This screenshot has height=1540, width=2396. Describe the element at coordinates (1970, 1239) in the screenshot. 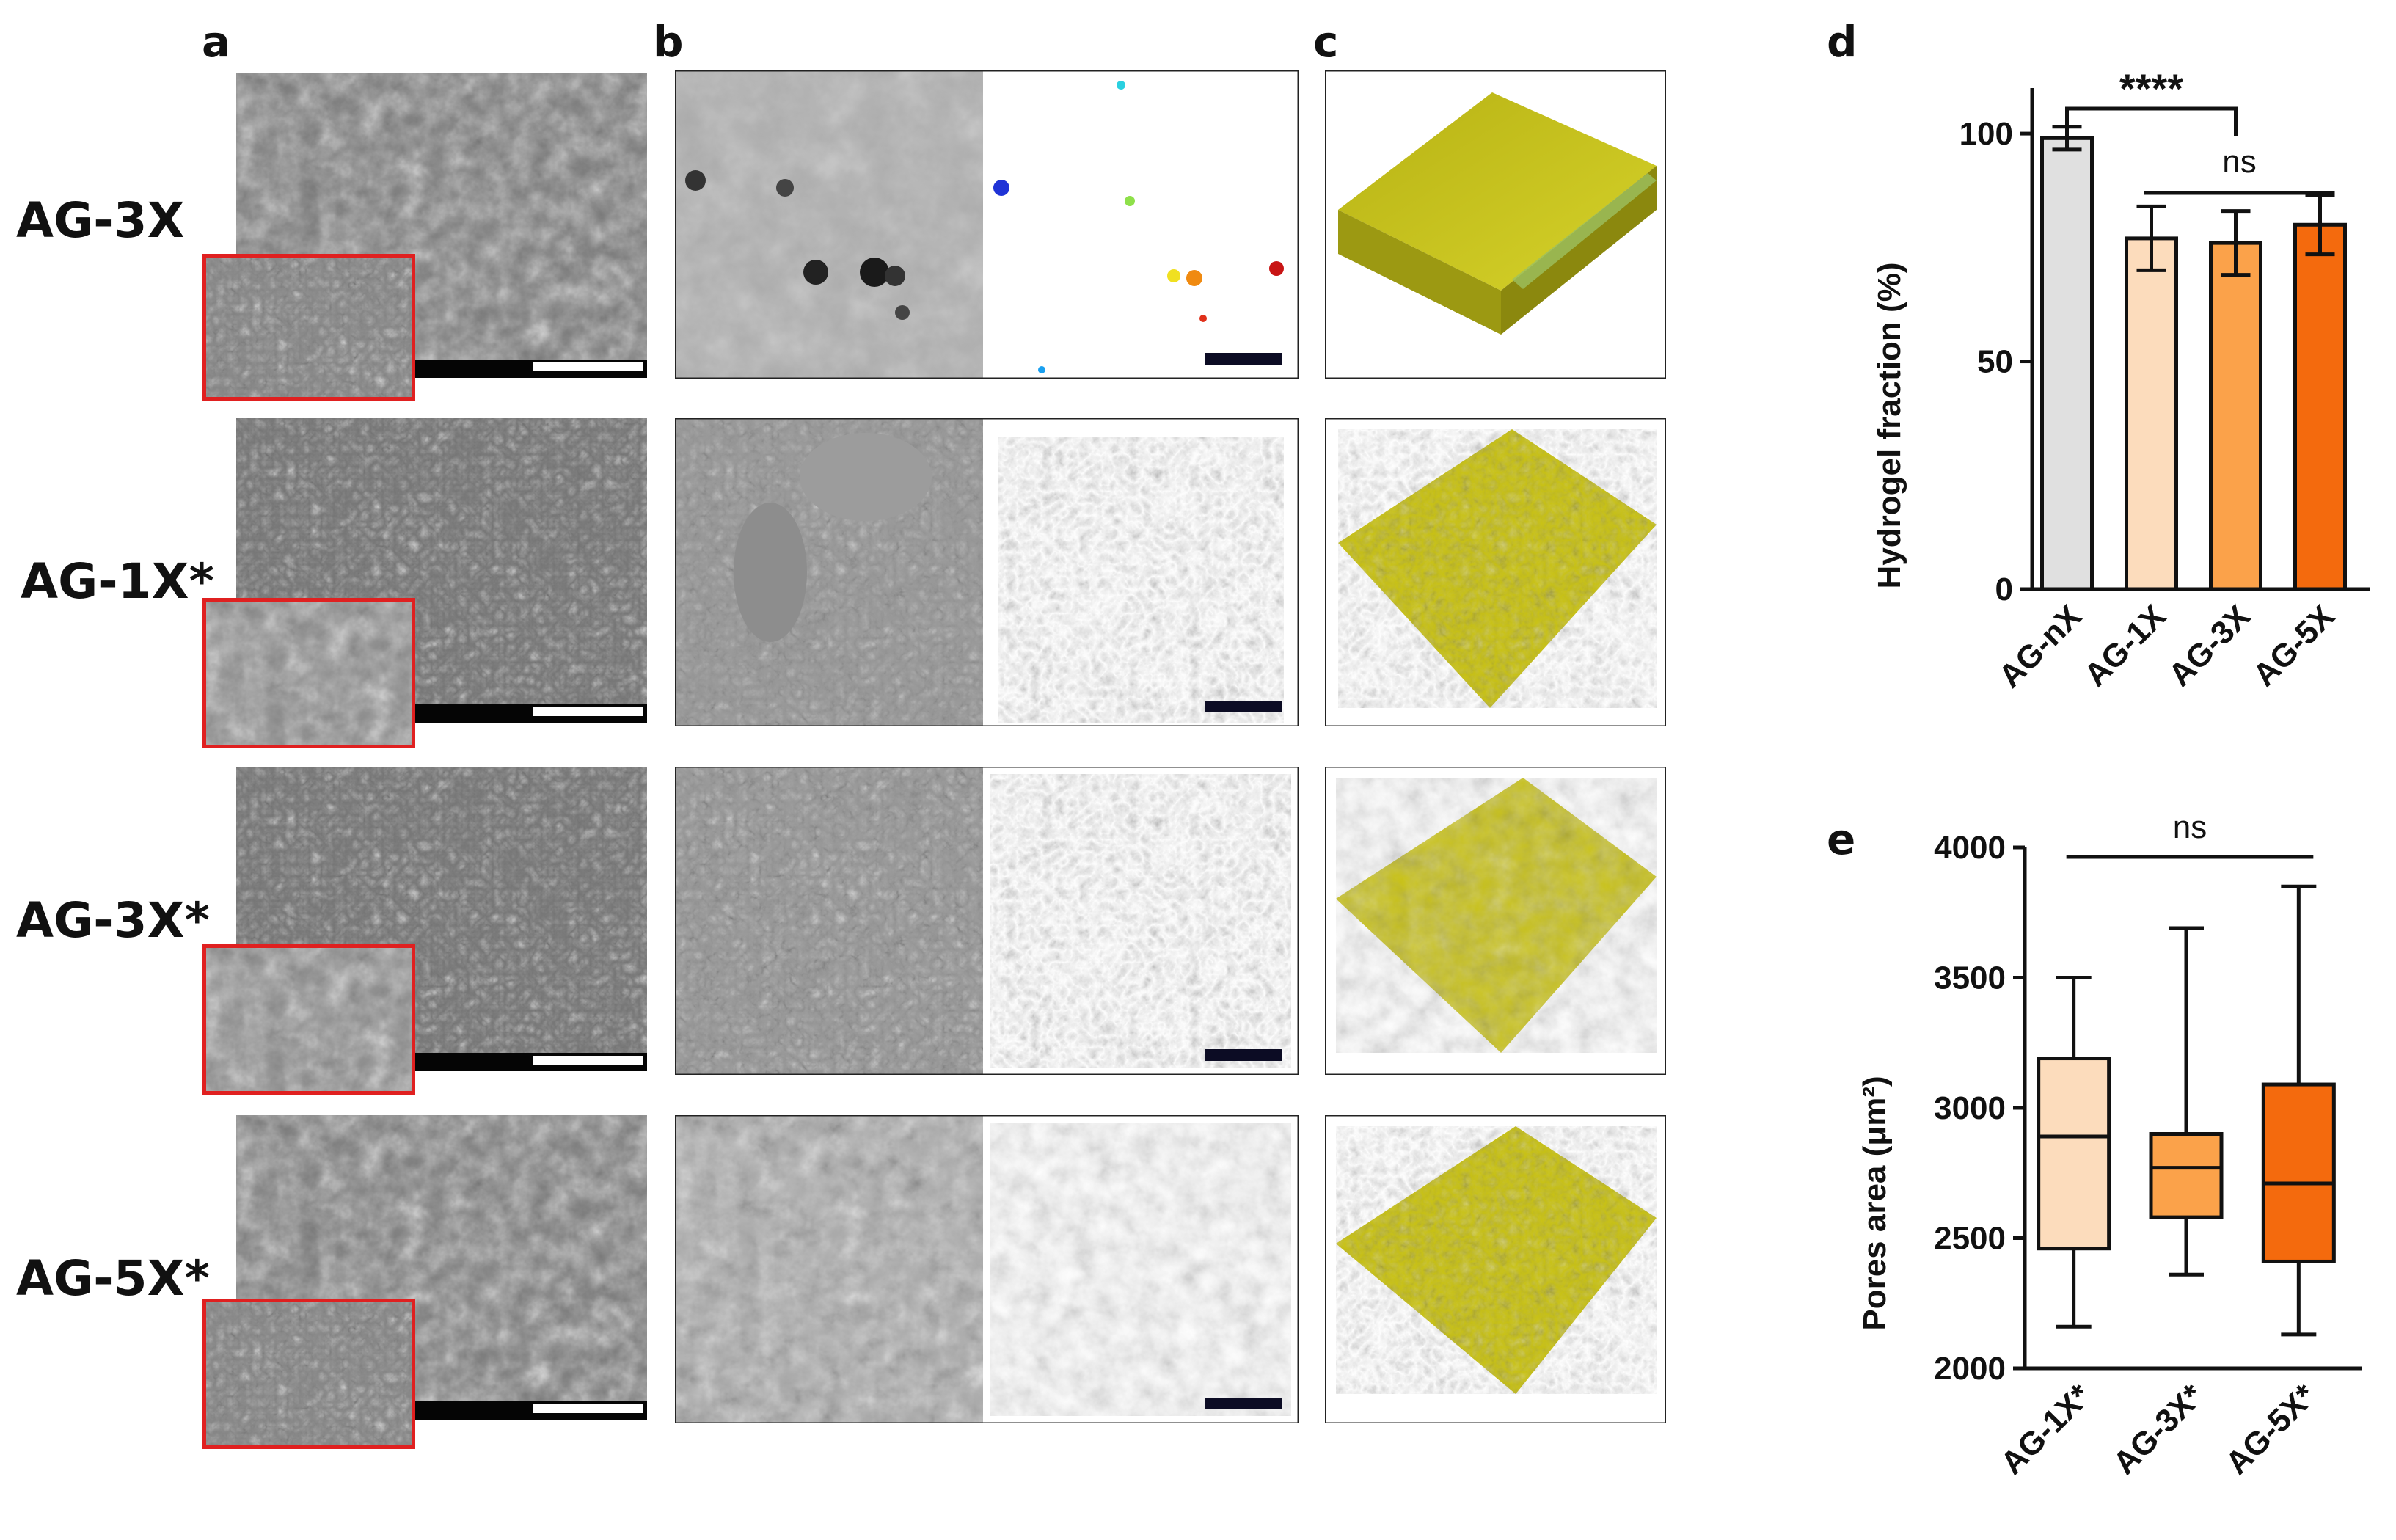

I see `y-tick-label: 2500` at that location.